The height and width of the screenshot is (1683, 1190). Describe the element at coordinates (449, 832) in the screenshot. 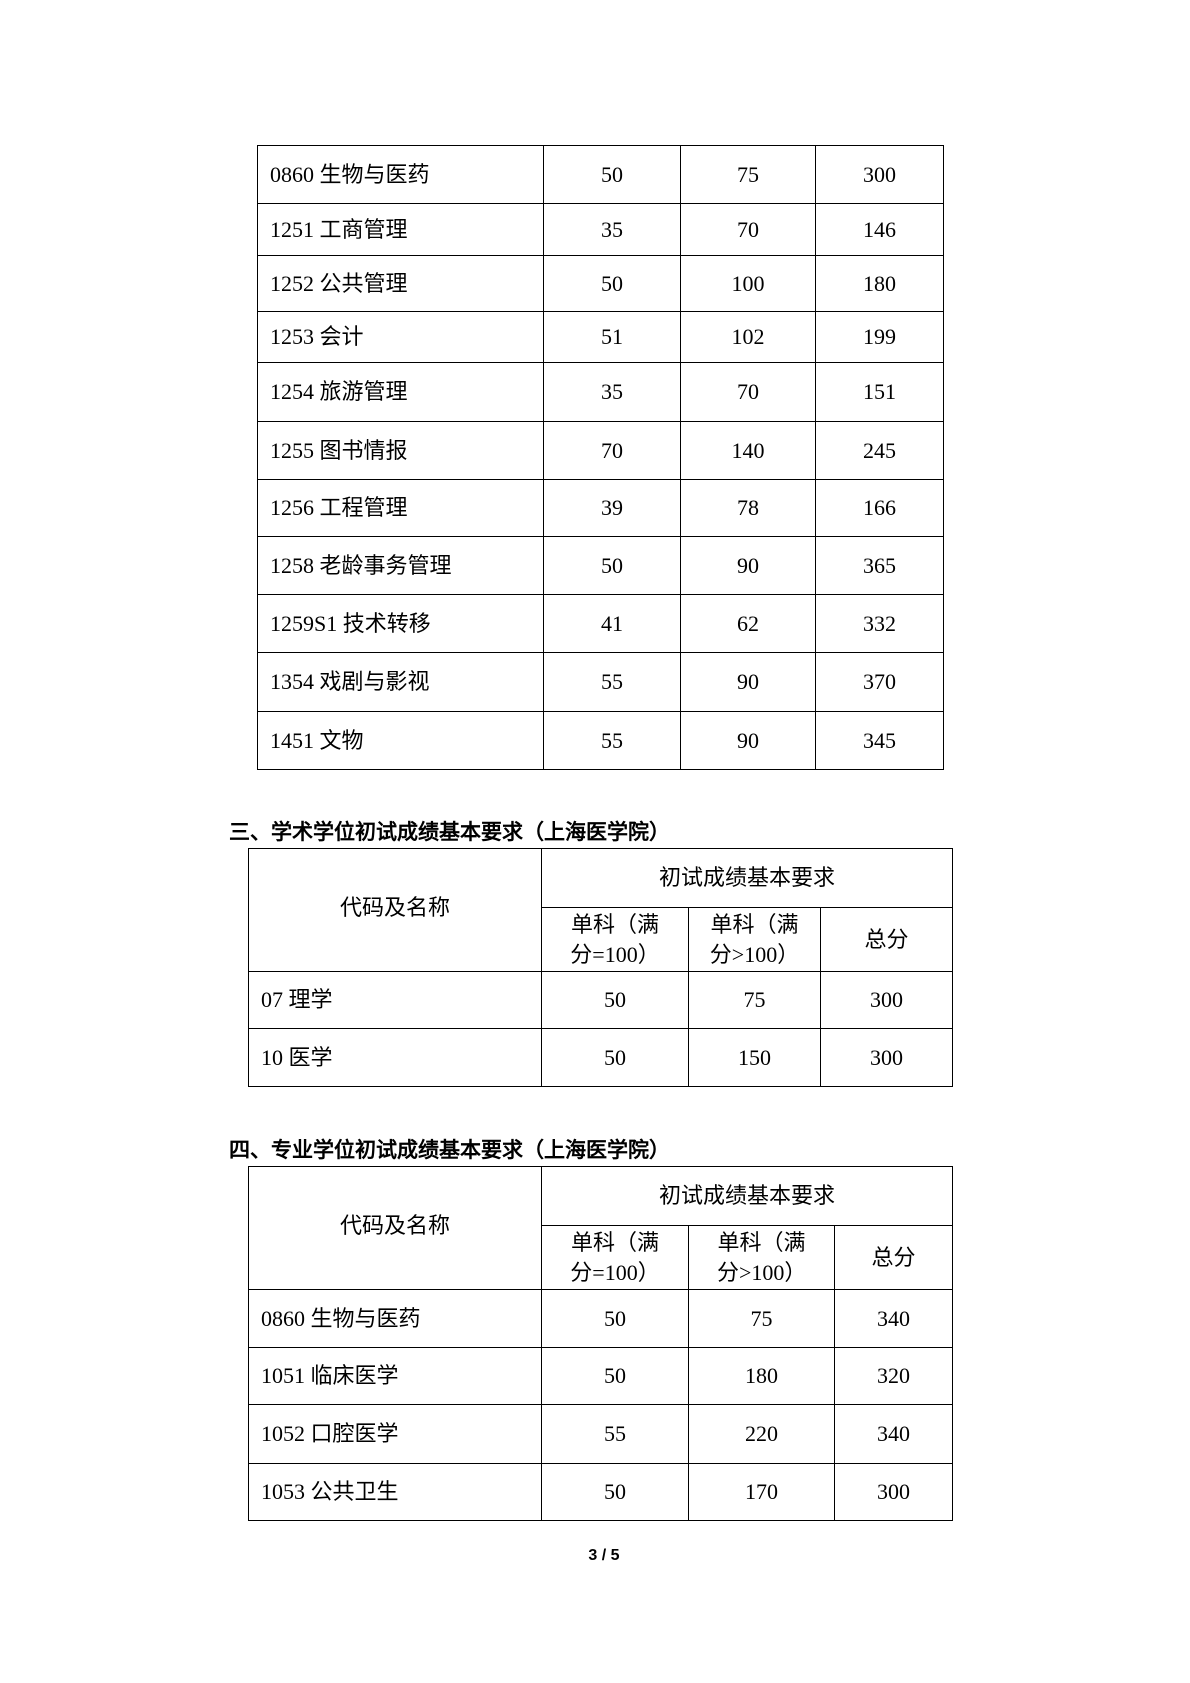

I see `section3-heading: 三、学术学位初试成绩基本要求（上海医学院）` at that location.